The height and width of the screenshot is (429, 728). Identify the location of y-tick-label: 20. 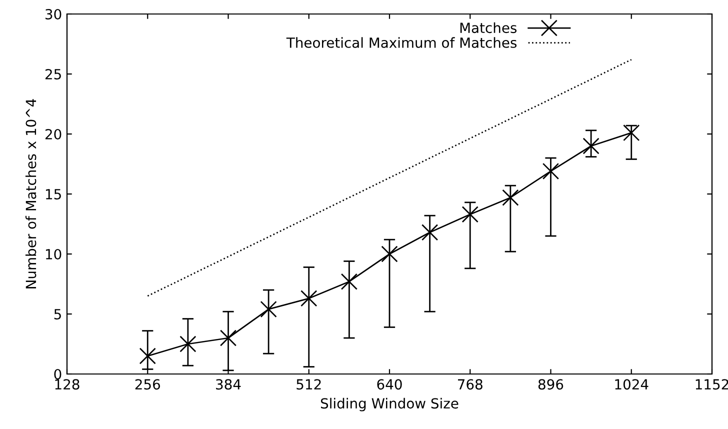
(53, 134).